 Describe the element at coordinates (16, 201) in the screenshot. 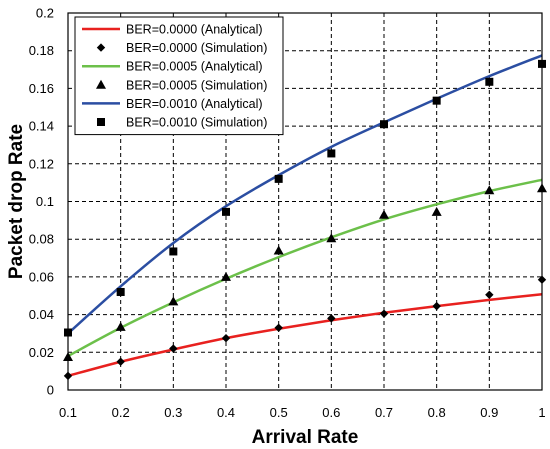

I see `y-axis-title: Packet drop Rate` at that location.